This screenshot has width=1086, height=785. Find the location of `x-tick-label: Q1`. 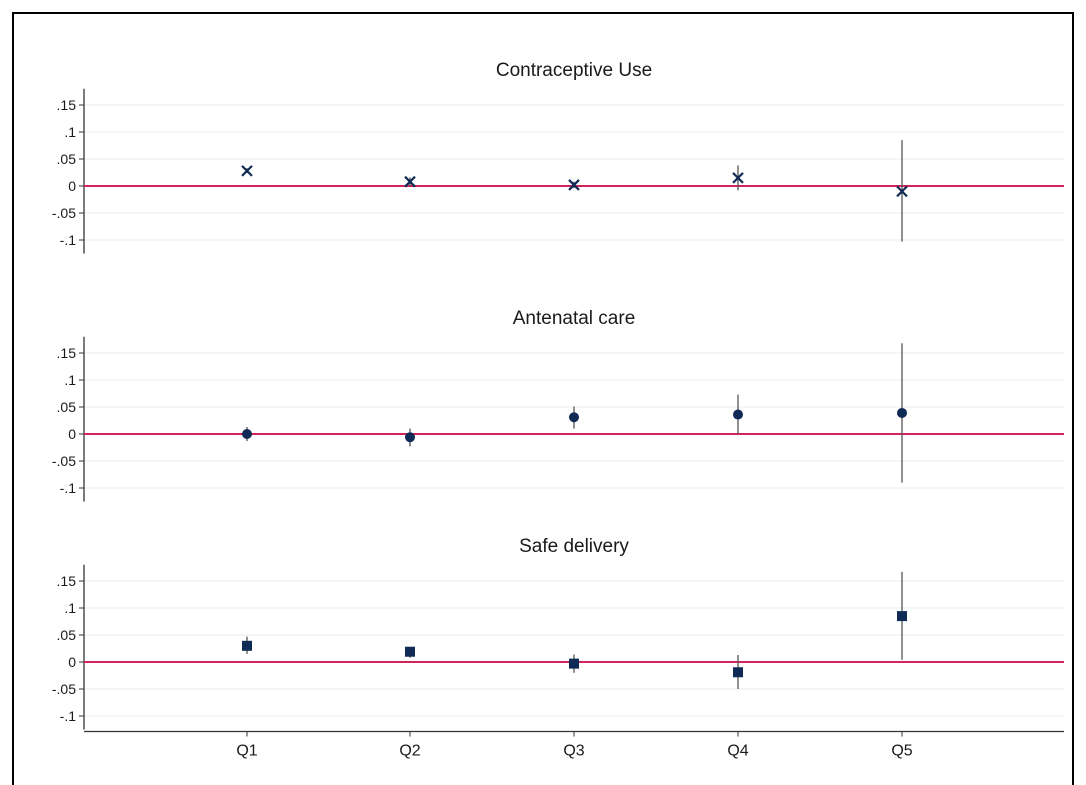

x-tick-label: Q1 is located at coordinates (246, 751).